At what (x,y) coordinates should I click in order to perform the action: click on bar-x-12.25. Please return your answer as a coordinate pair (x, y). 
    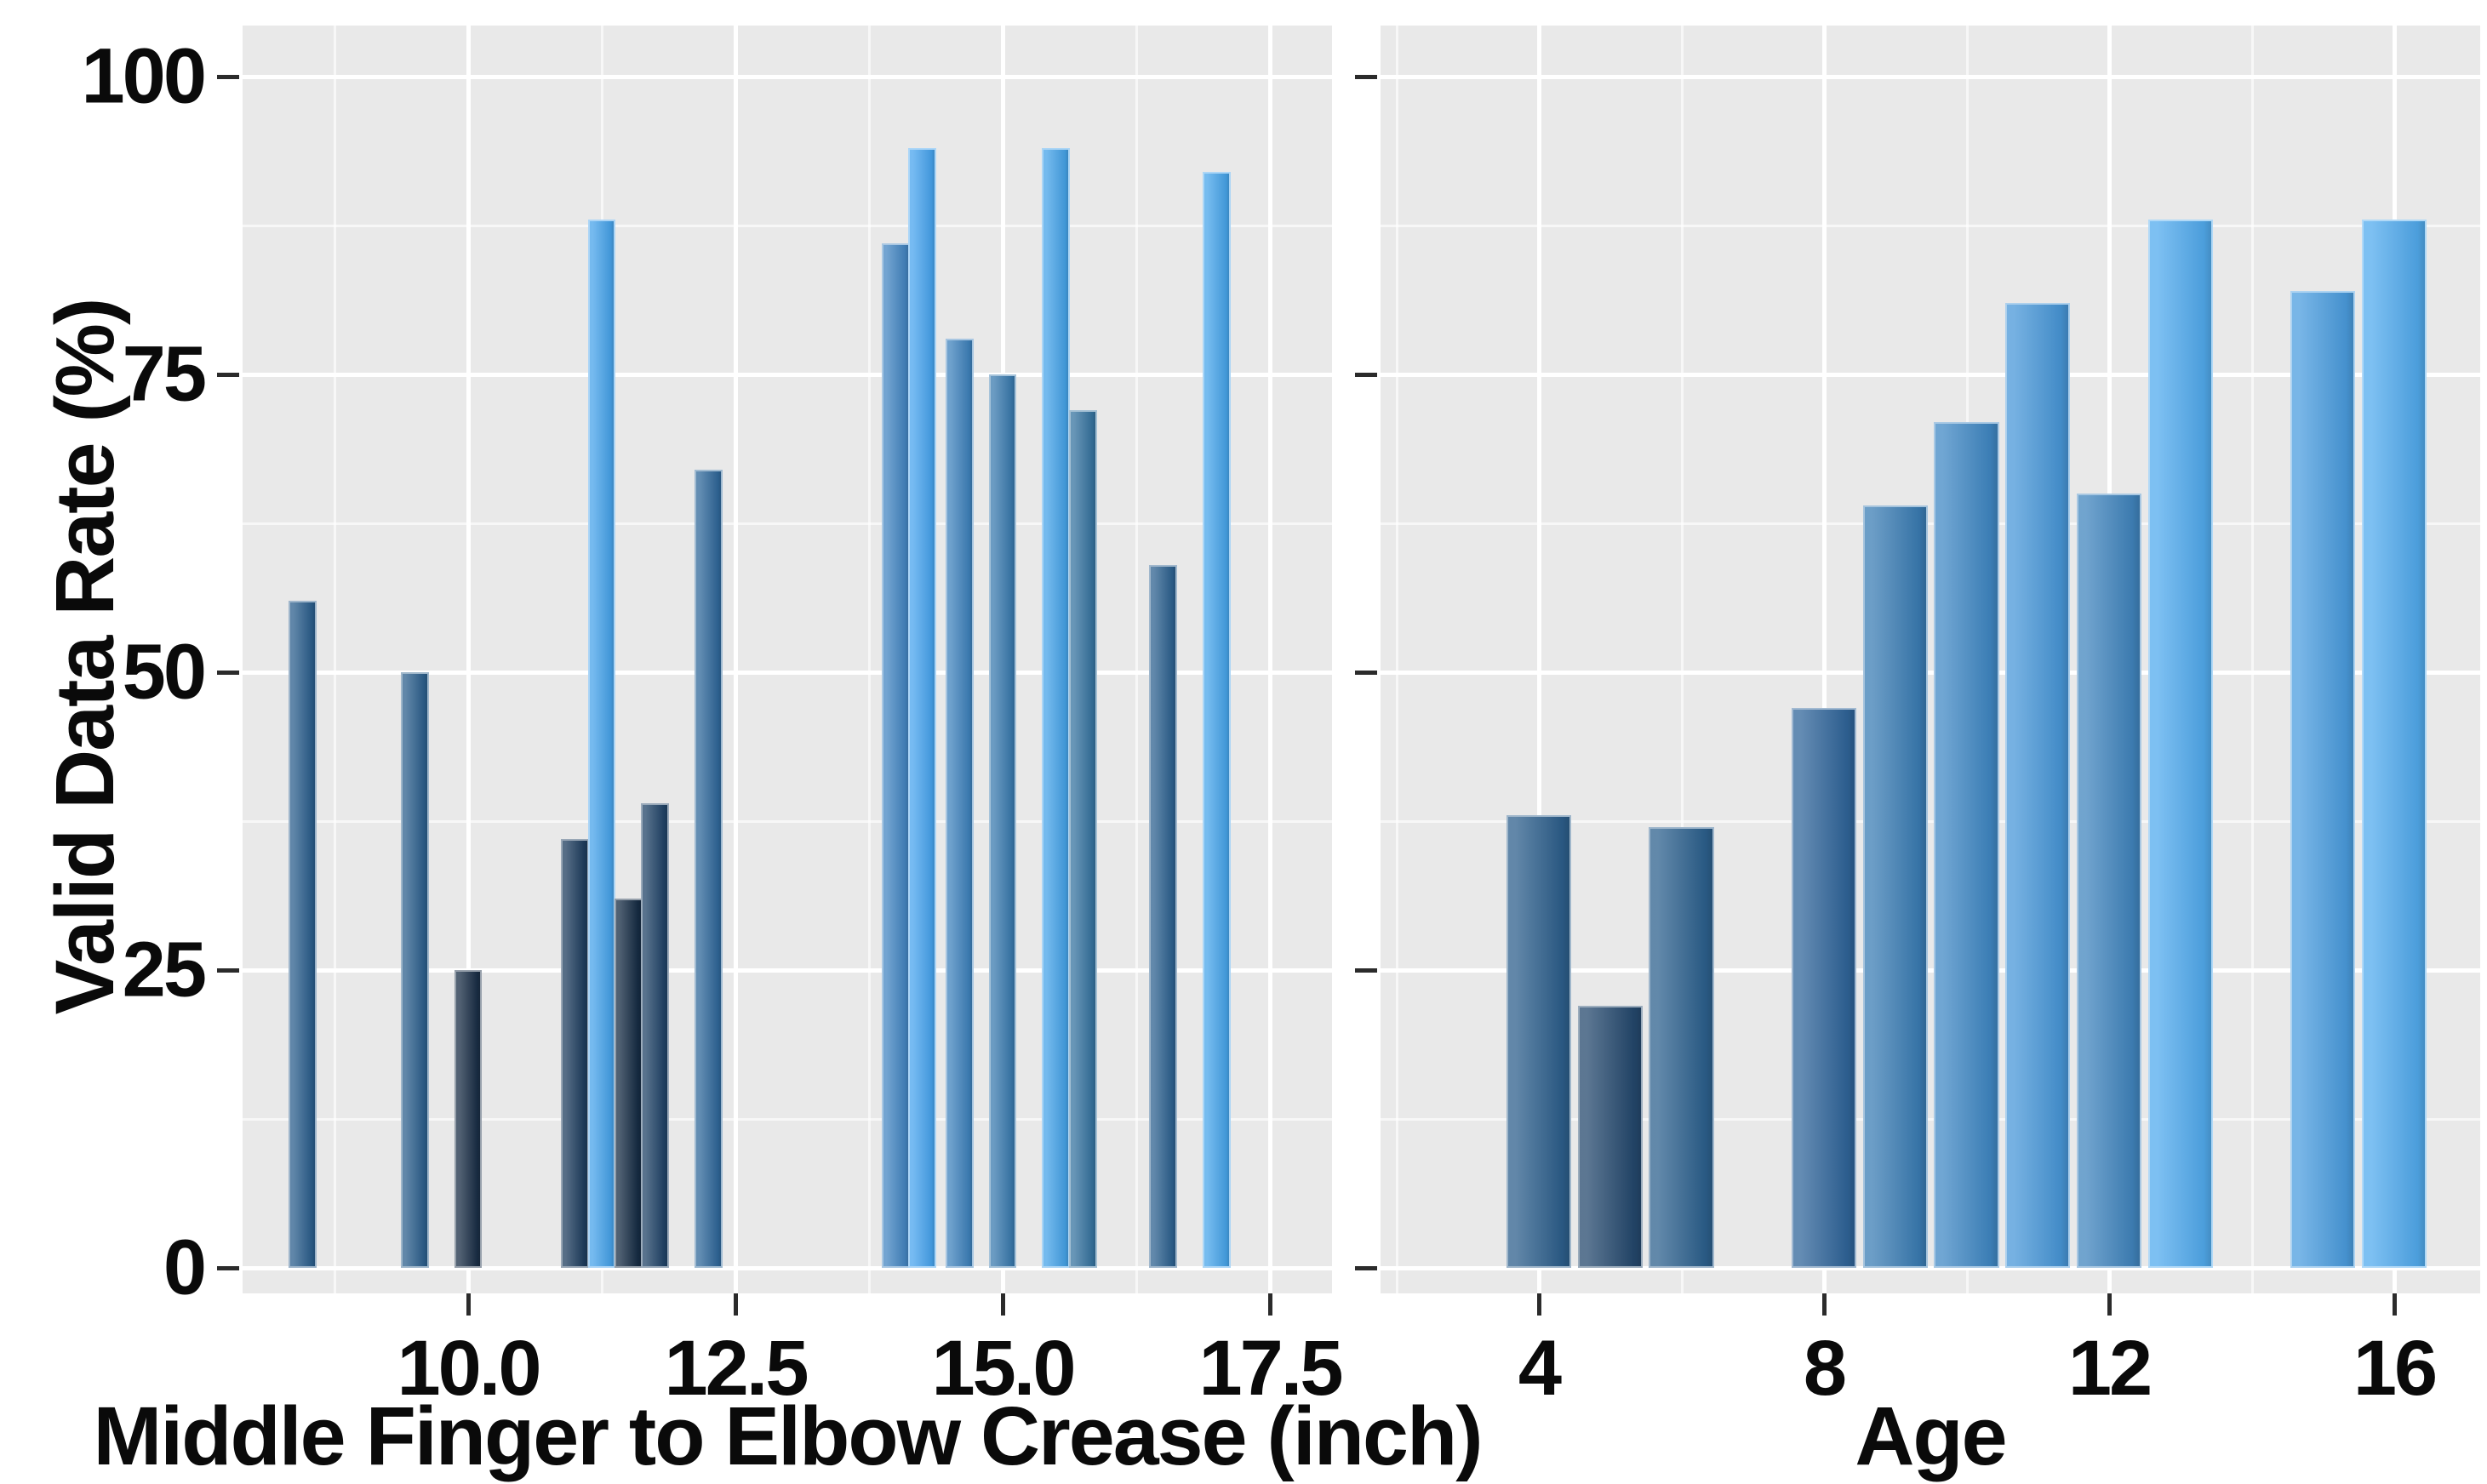
    Looking at the image, I should click on (709, 869).